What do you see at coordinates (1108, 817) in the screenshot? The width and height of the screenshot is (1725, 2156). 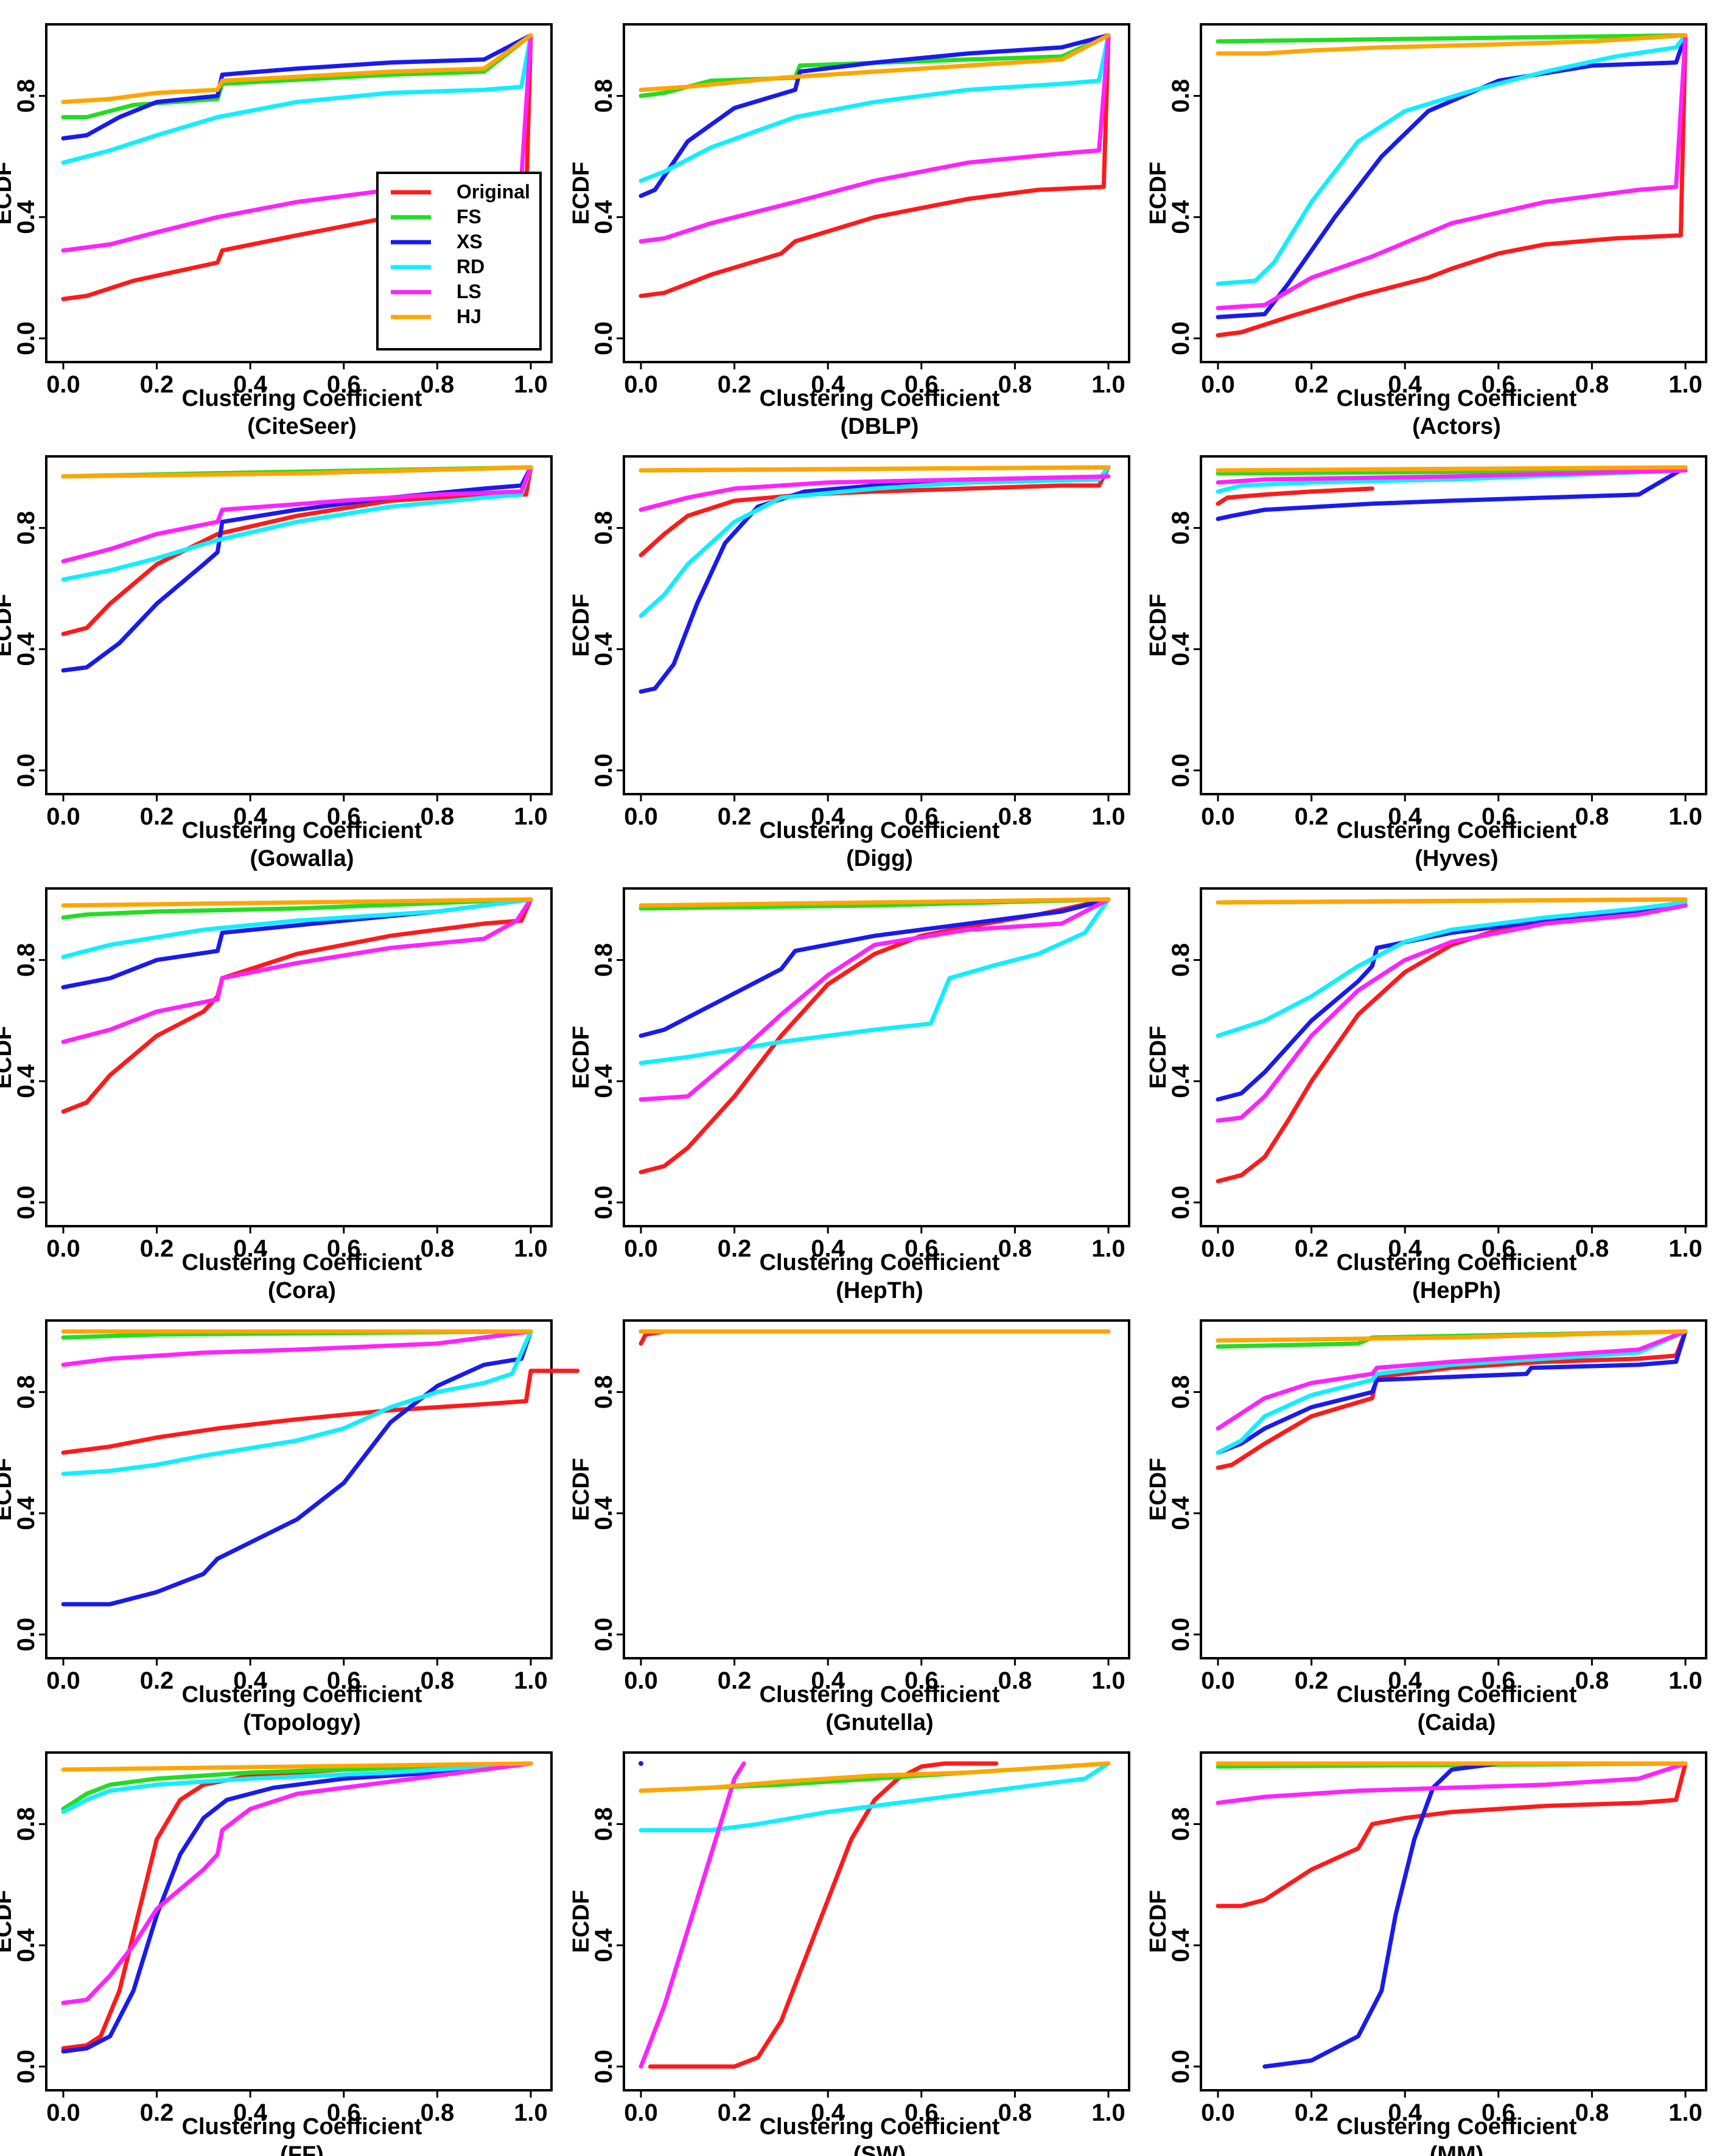 I see `x-tick-label: 1.0` at bounding box center [1108, 817].